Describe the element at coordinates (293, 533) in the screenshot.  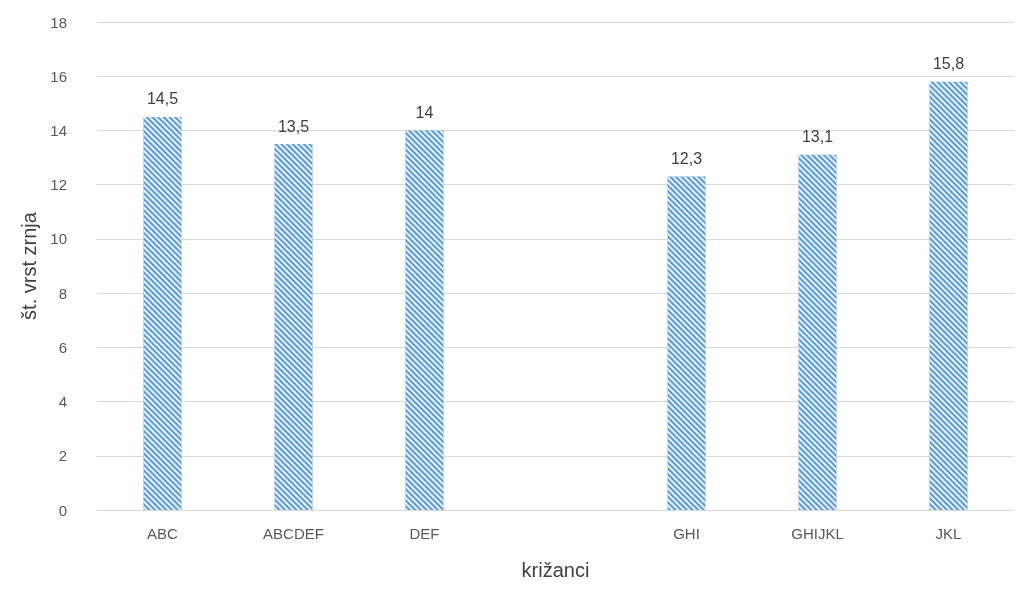
I see `x-tick-label: ABCDEF` at that location.